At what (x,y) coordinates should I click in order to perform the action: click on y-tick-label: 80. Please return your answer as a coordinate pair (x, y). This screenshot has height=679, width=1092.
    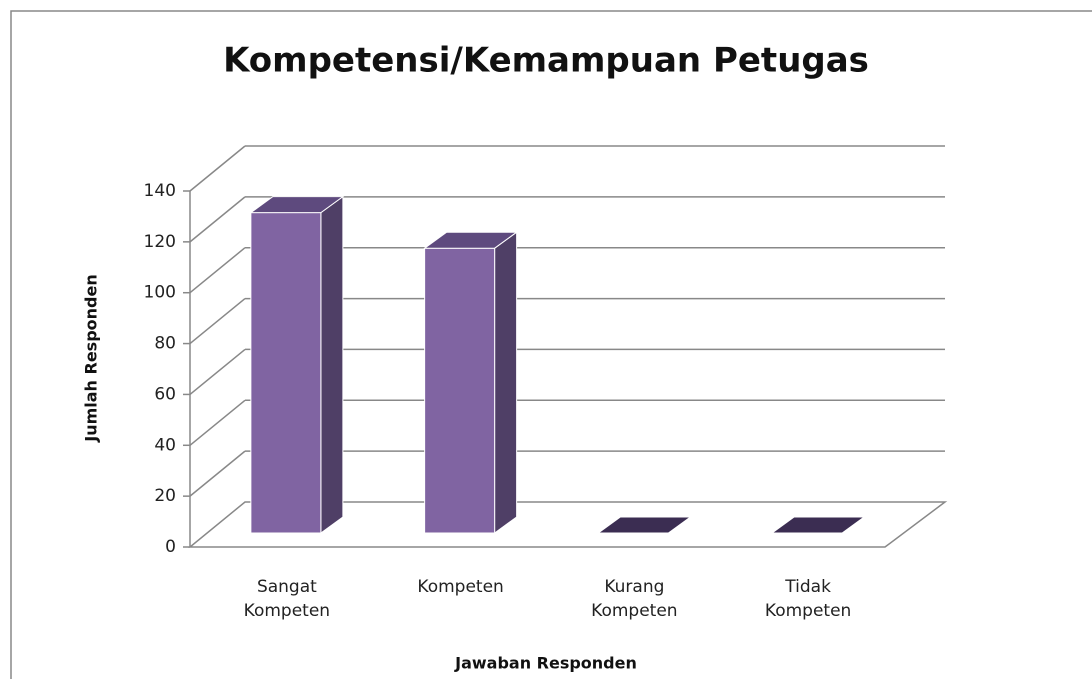
    Looking at the image, I should click on (165, 344).